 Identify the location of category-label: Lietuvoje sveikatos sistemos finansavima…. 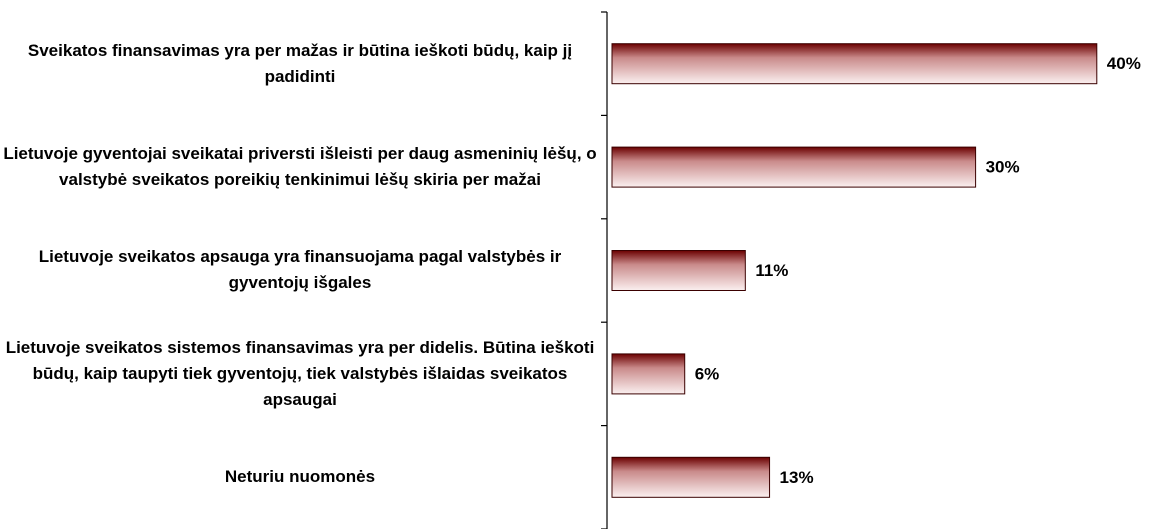
(300, 373).